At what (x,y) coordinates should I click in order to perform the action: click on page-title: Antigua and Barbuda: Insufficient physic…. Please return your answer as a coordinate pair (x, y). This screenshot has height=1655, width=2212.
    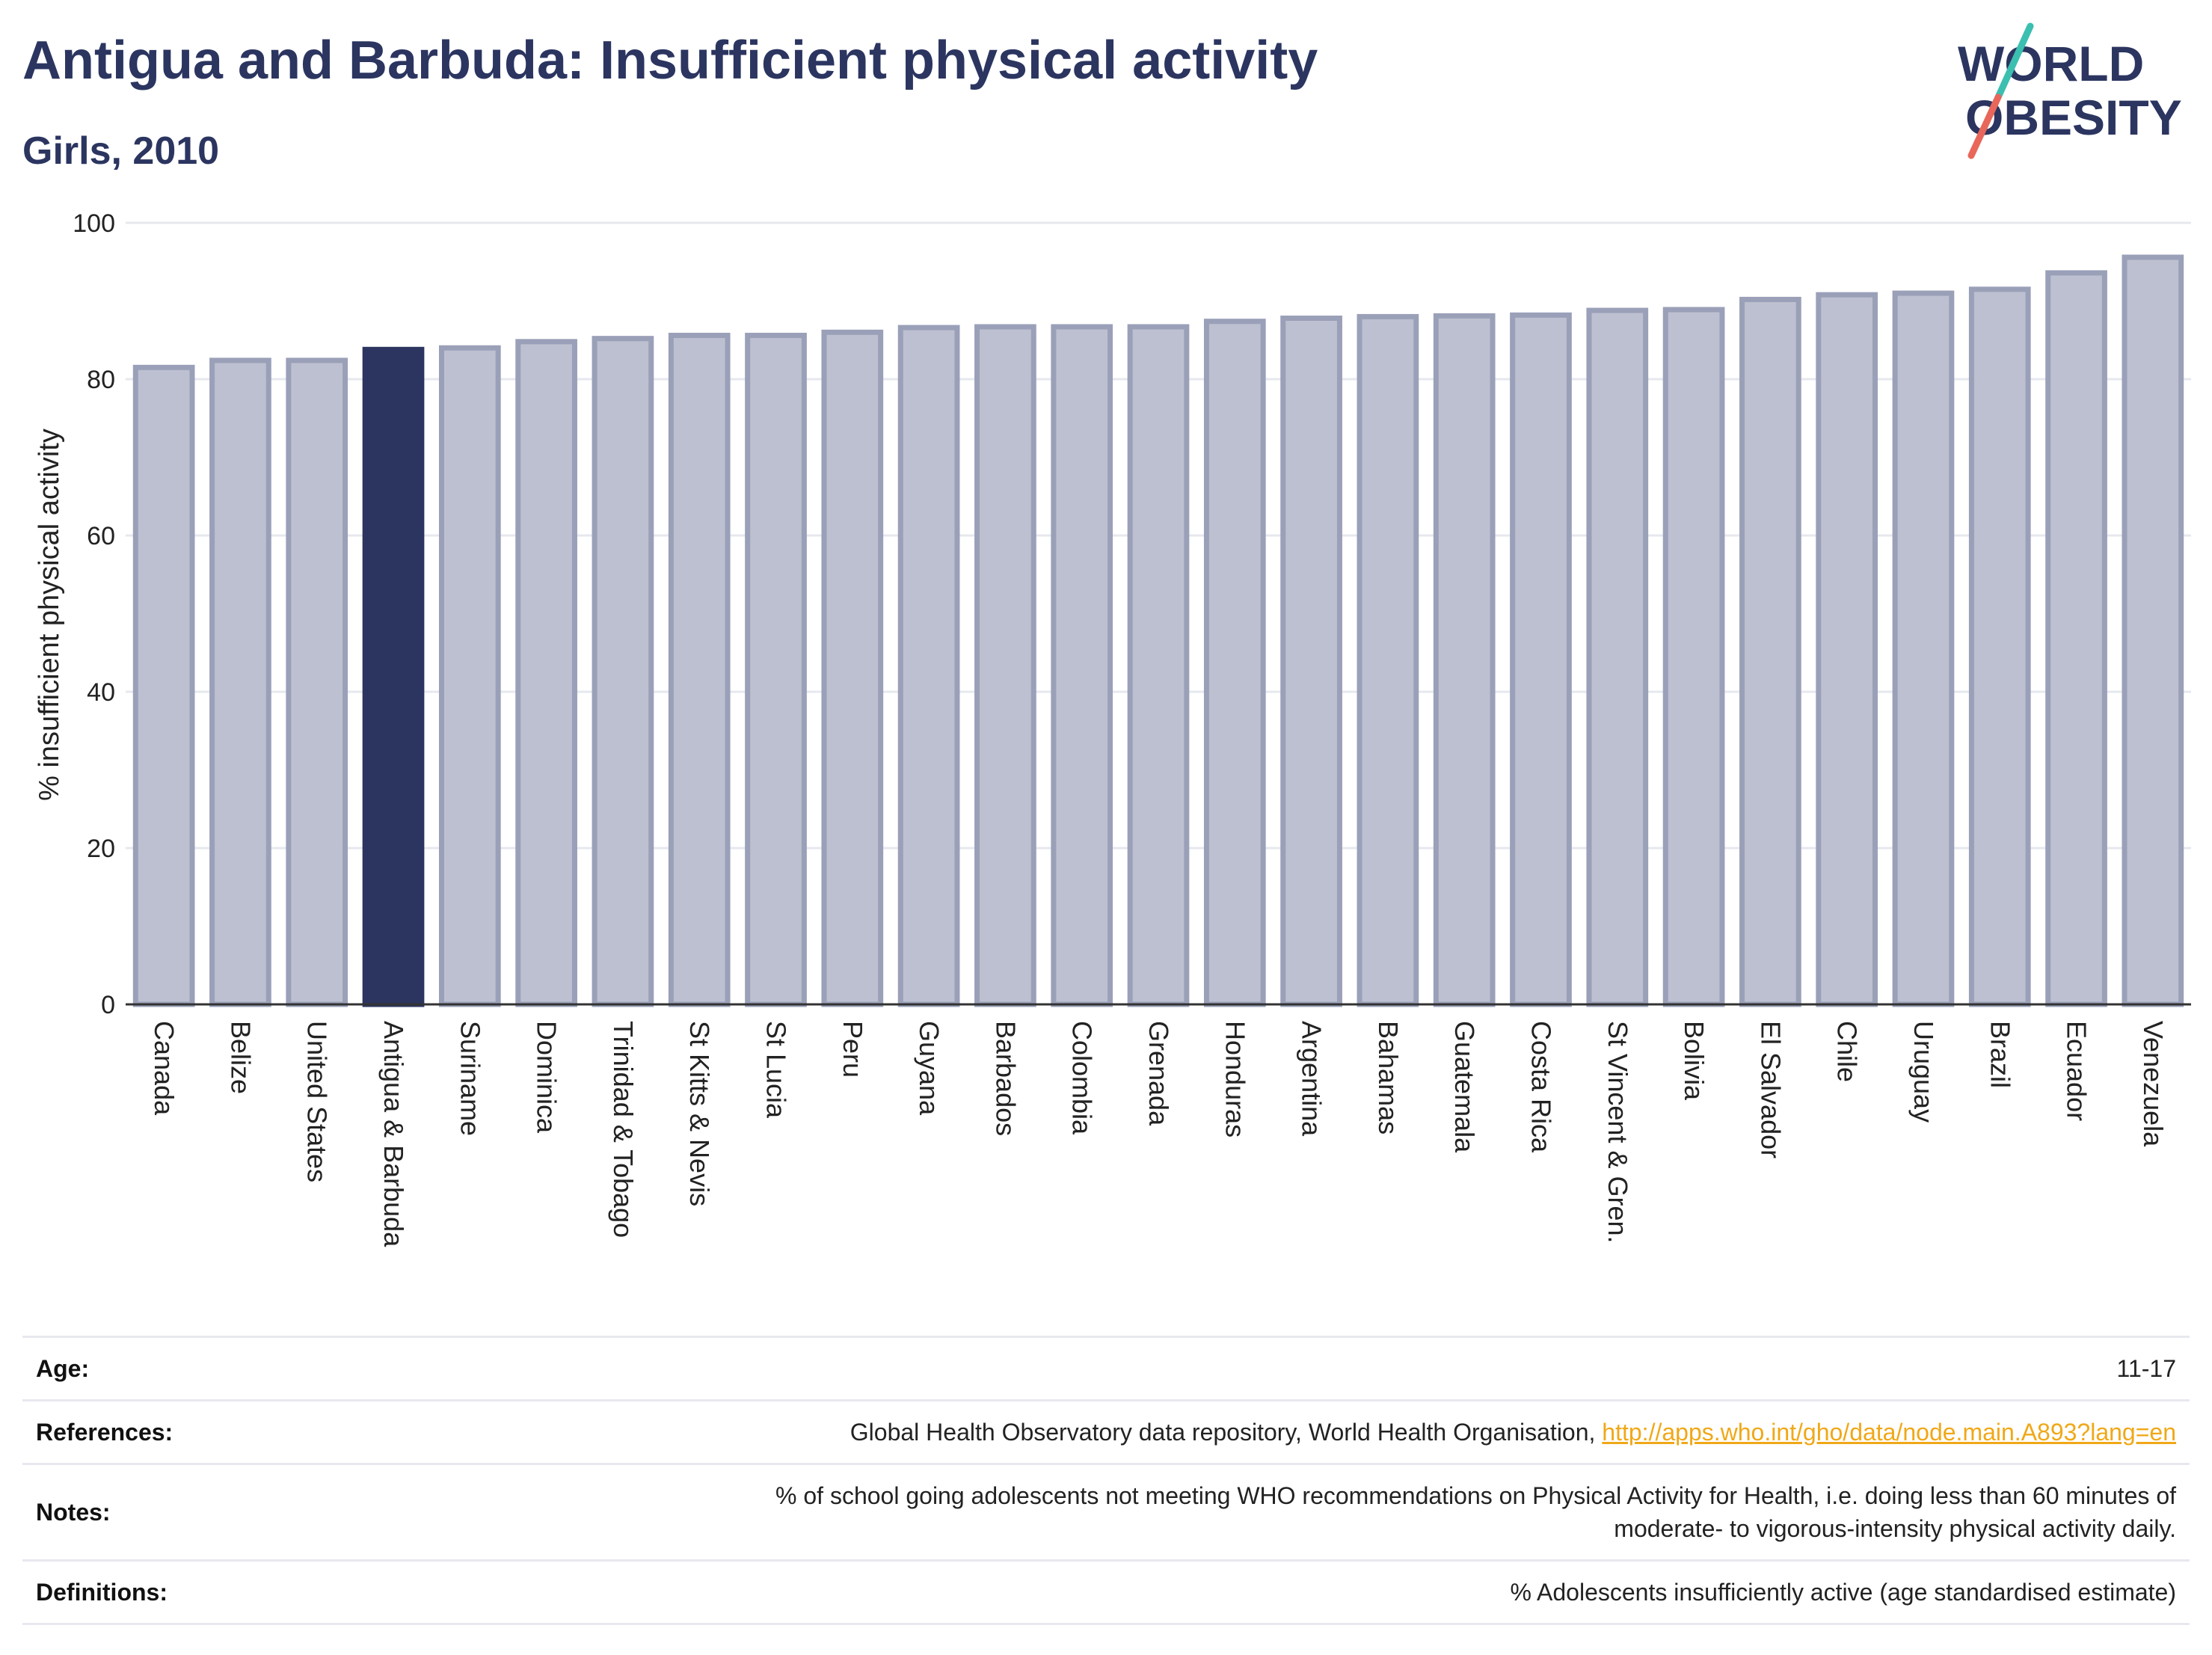
    Looking at the image, I should click on (670, 60).